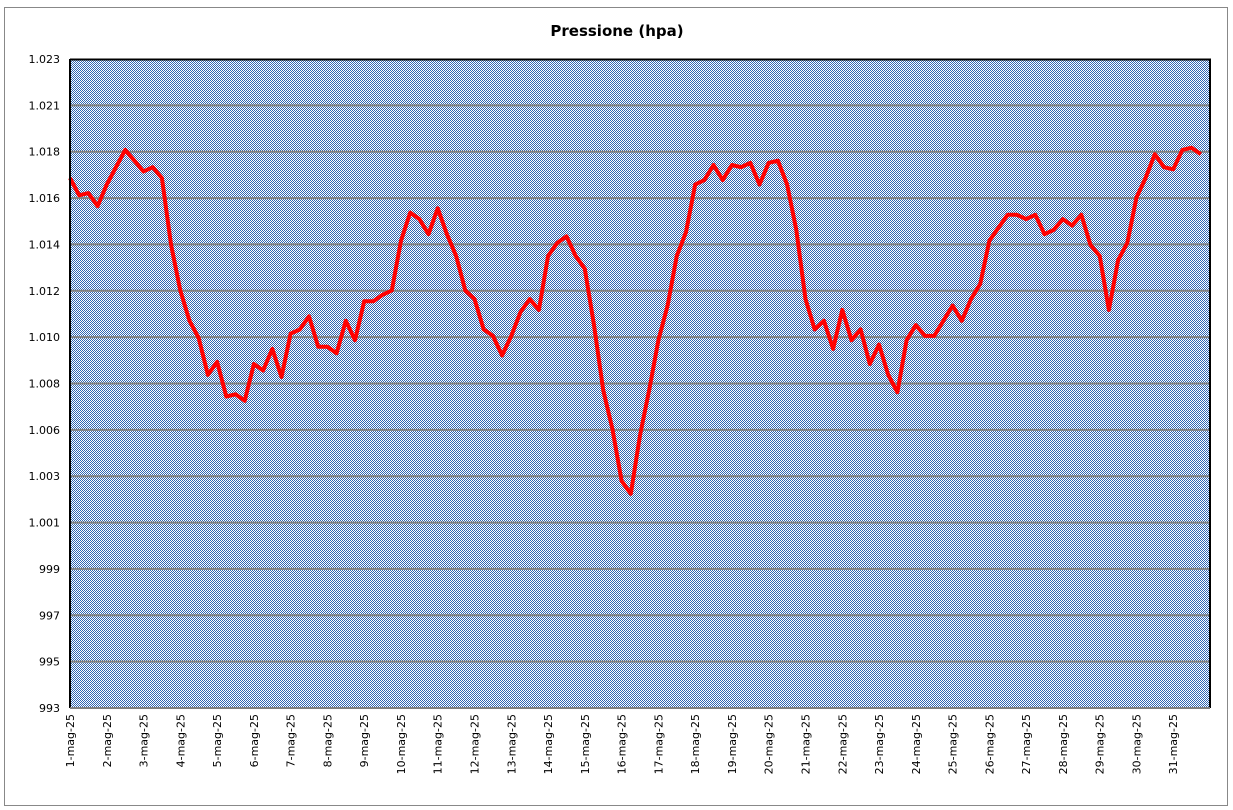  Describe the element at coordinates (45, 105) in the screenshot. I see `y-tick-label: 1.021` at that location.